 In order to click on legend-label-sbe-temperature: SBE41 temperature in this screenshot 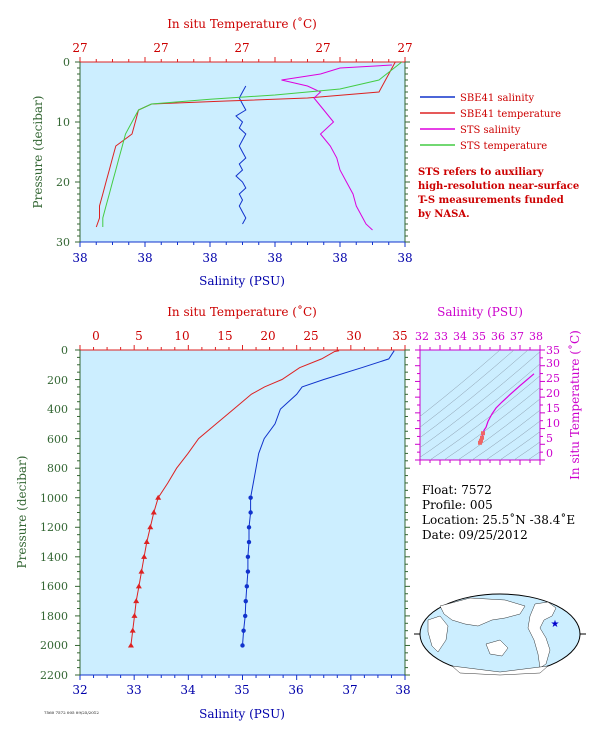, I will do `click(510, 114)`.